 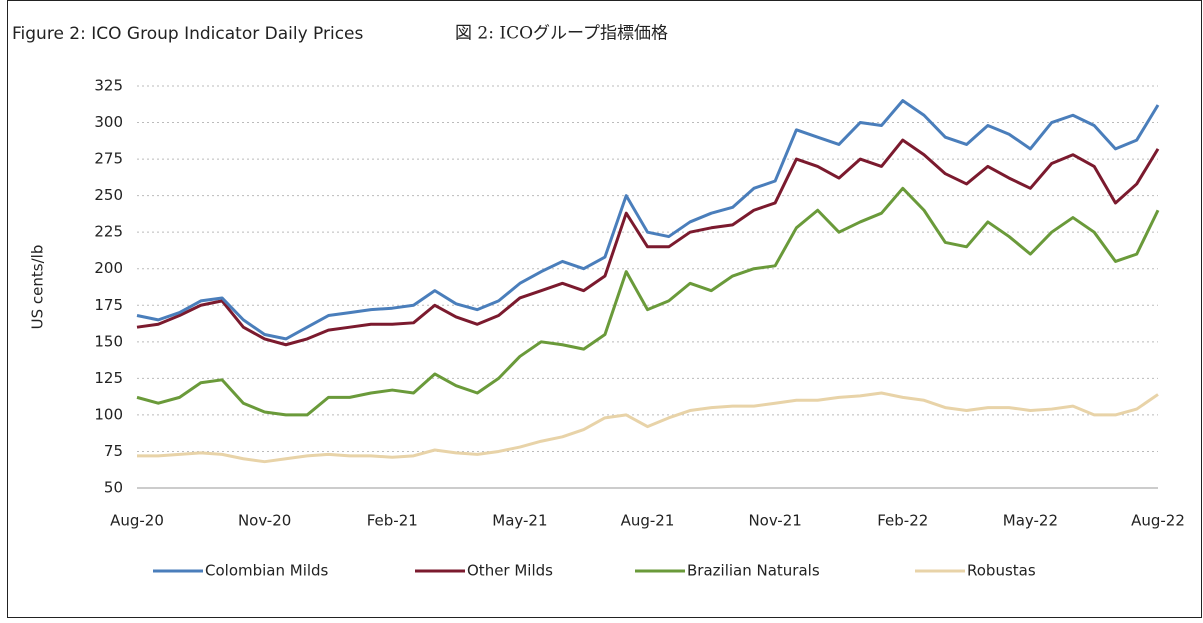 I want to click on y-tick-label: 300, so click(x=108, y=122).